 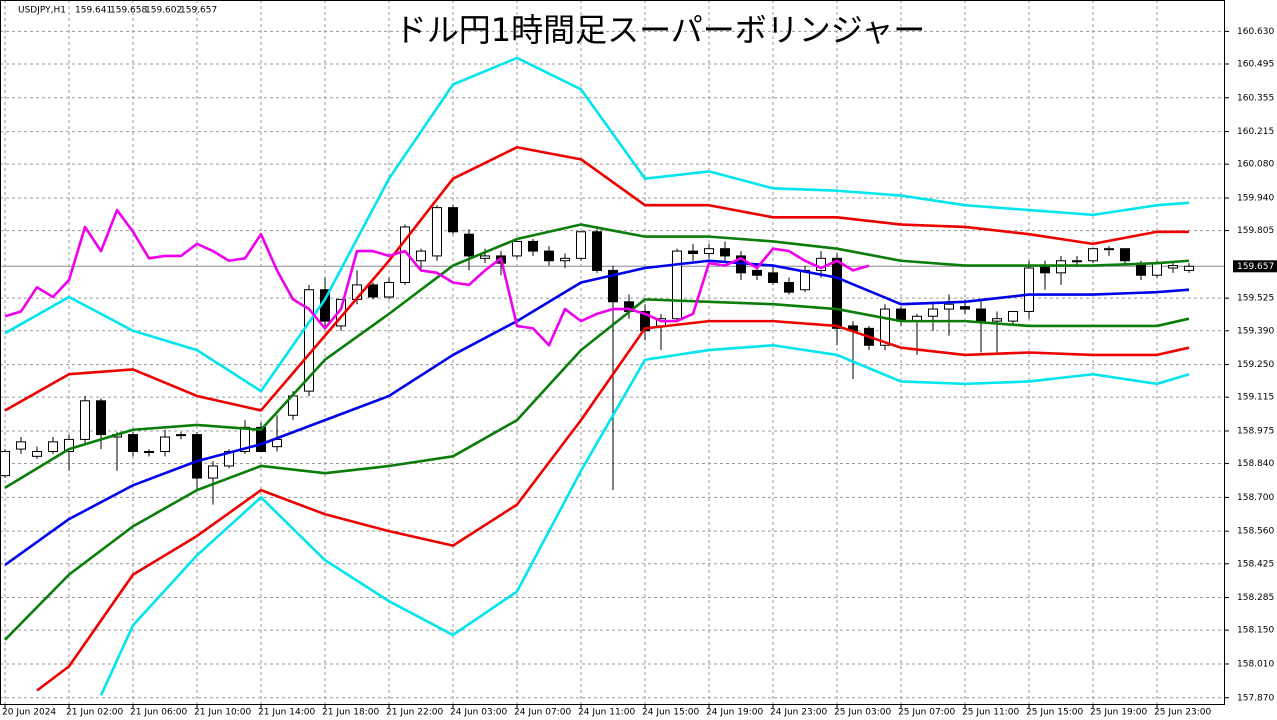 I want to click on x-tick-label: 25 Jun 03:00, so click(x=862, y=713).